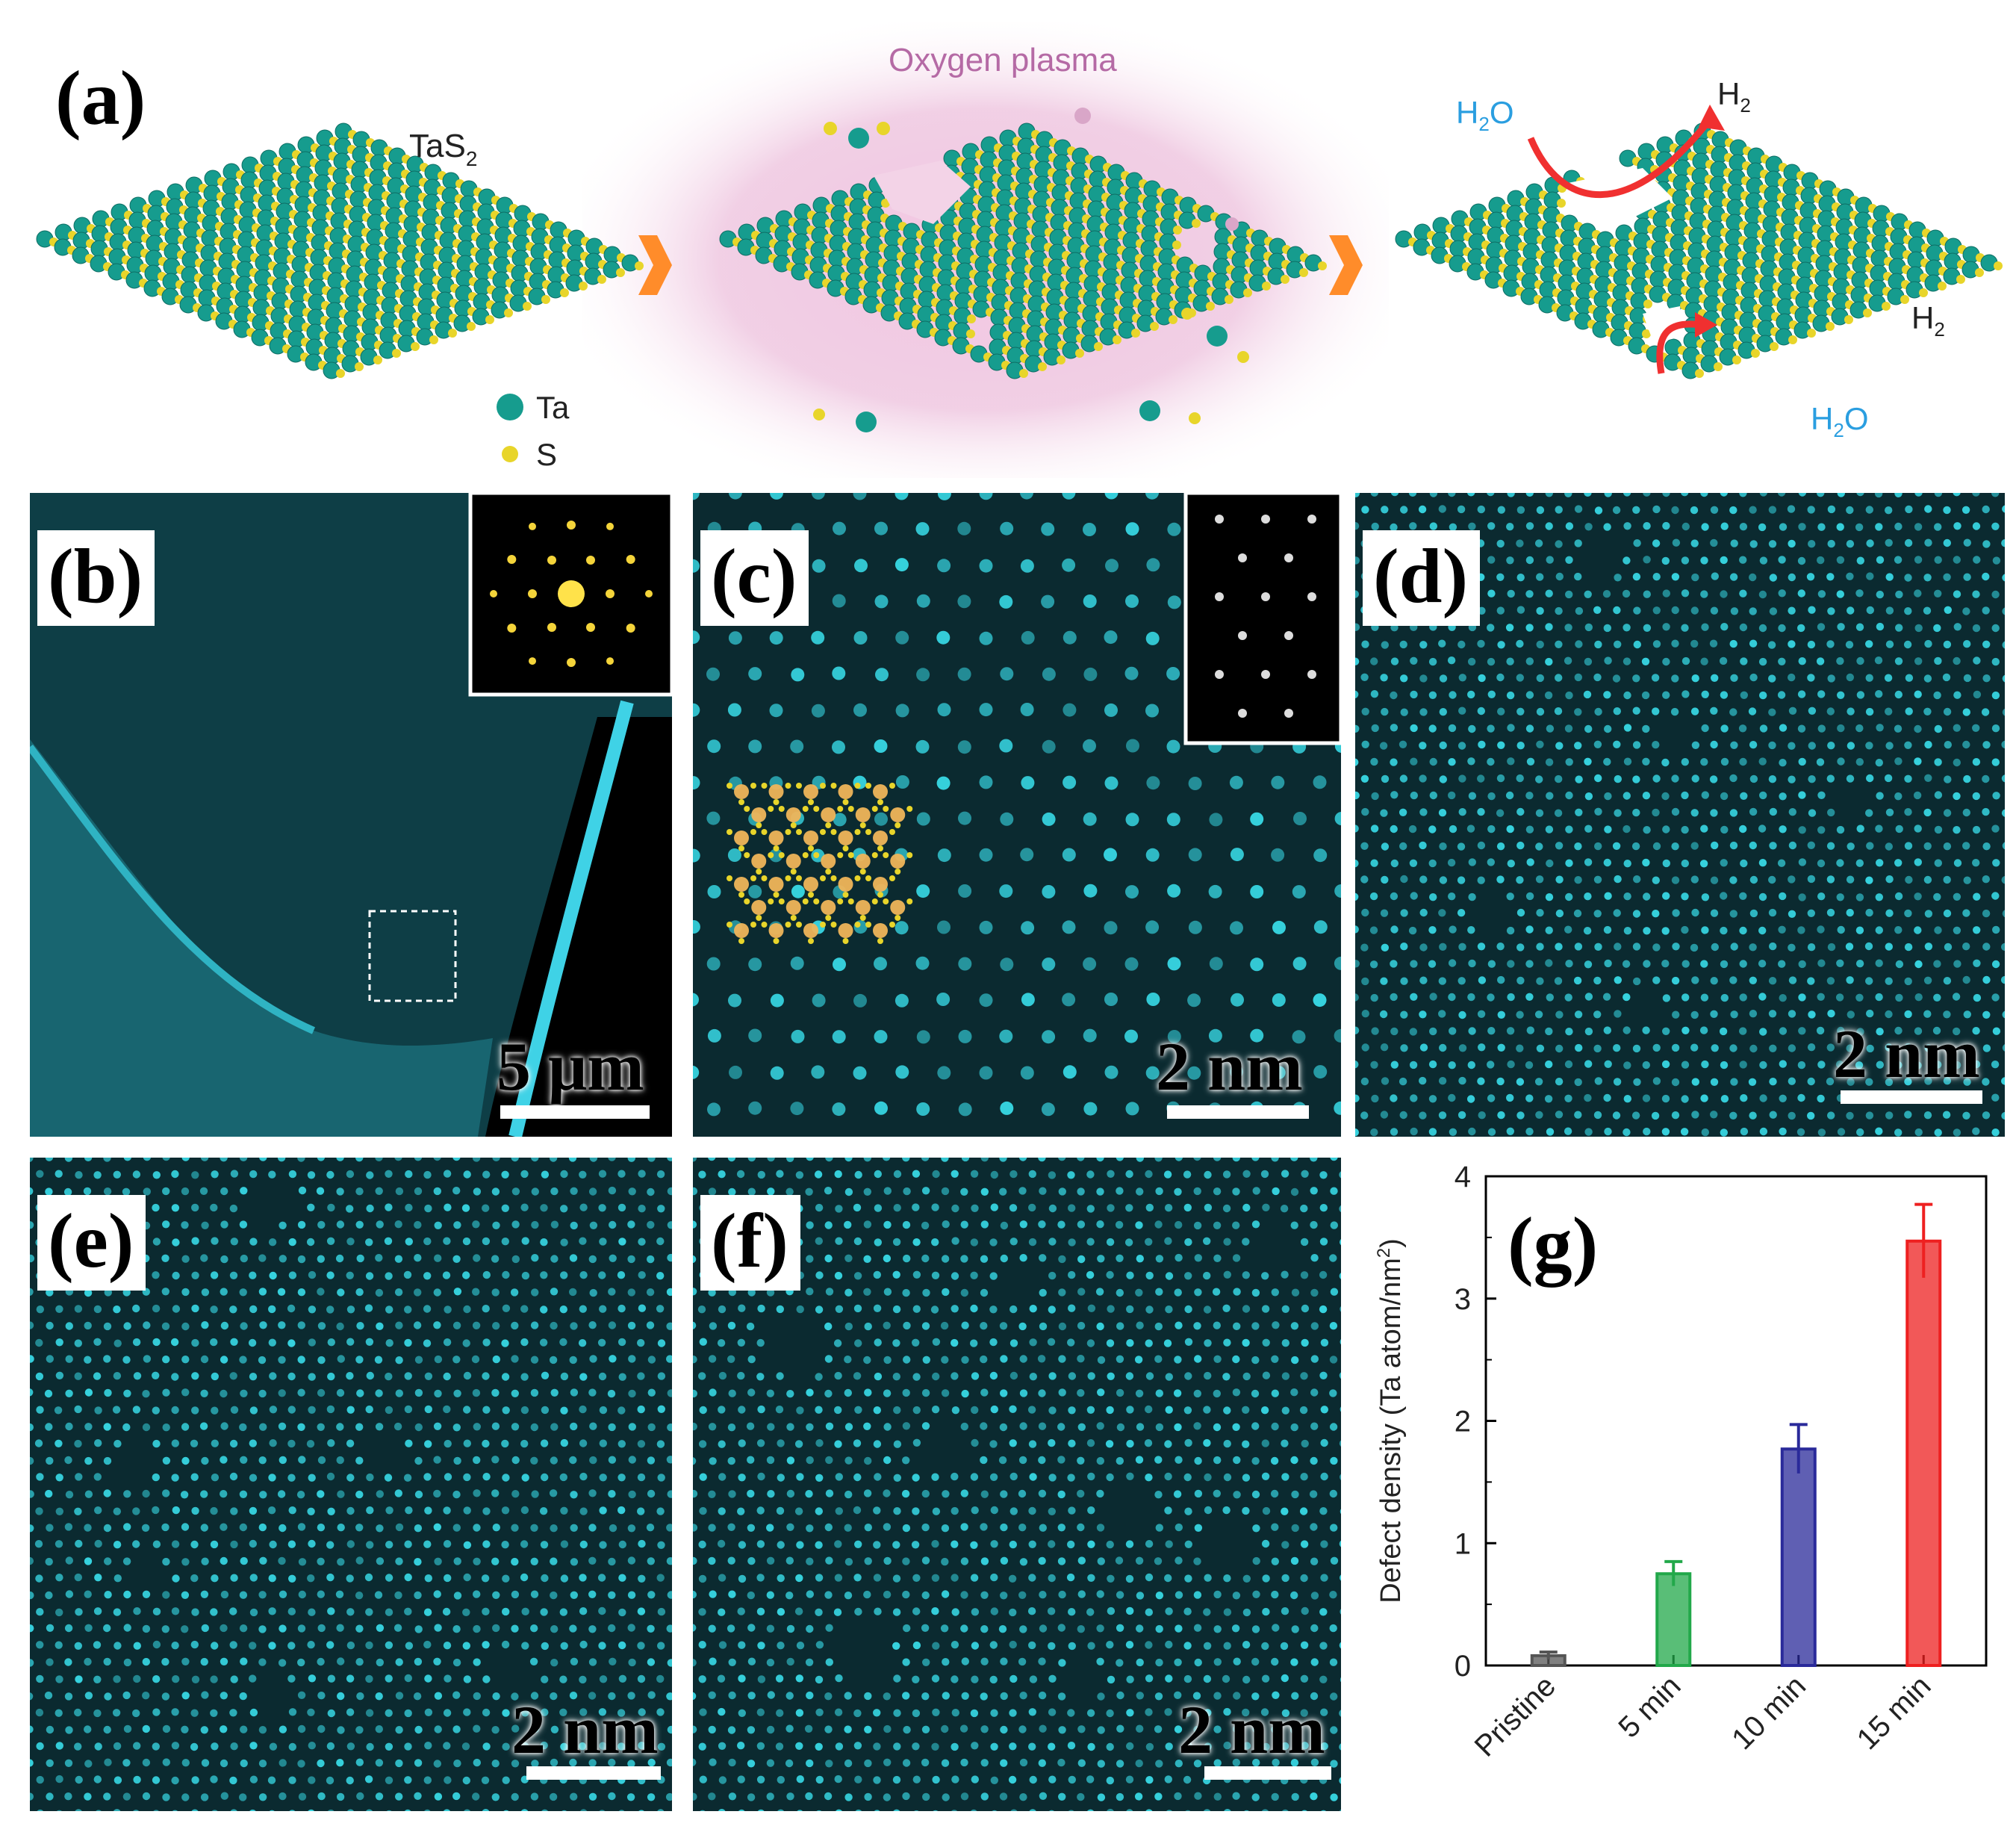 This screenshot has width=2016, height=1838. Describe the element at coordinates (585, 1730) in the screenshot. I see `scale-label-e: 2 nm` at that location.